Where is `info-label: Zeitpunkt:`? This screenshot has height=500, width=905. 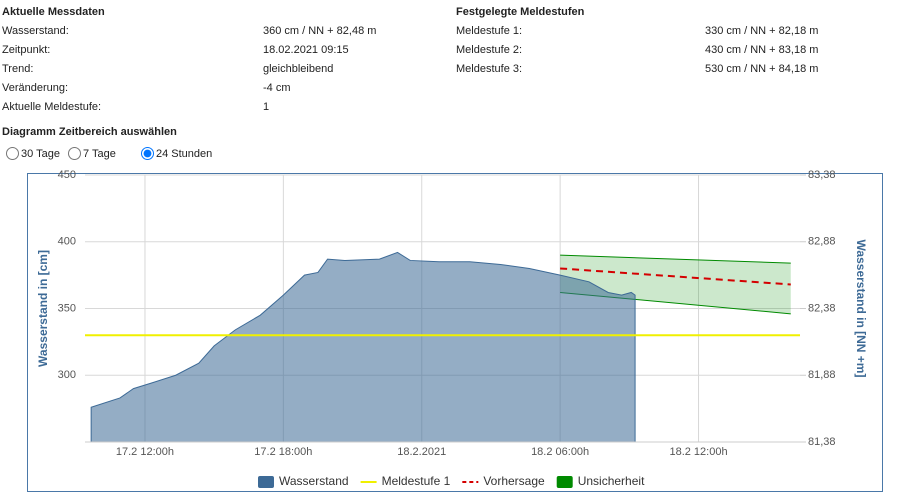 info-label: Zeitpunkt: is located at coordinates (26, 50).